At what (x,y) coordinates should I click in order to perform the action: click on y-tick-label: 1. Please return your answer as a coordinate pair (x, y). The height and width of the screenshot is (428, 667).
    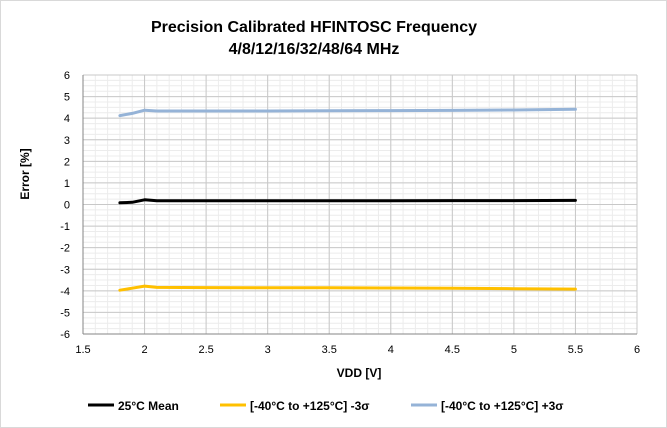
    Looking at the image, I should click on (67, 184).